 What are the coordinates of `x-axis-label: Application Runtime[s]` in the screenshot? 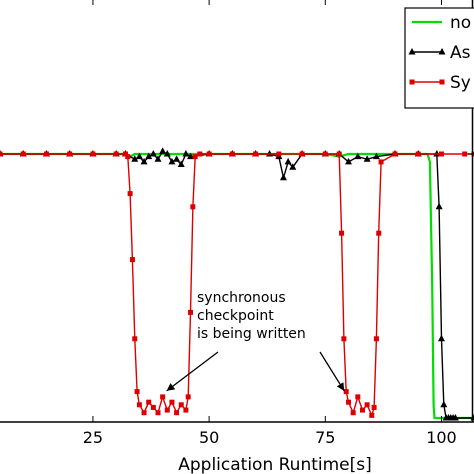 It's located at (275, 464).